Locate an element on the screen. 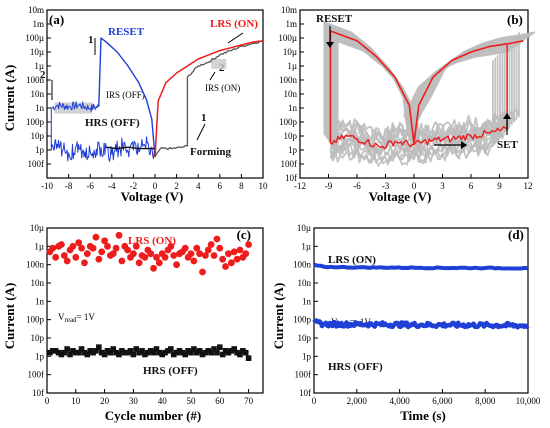  panel-d-ytick-label: 100n is located at coordinates (302, 265).